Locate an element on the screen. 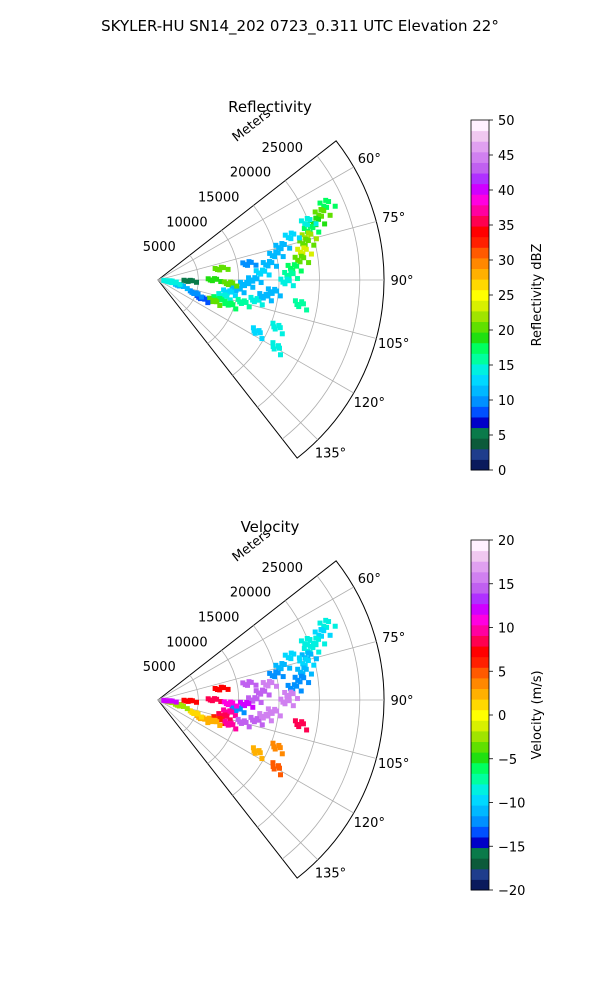 This screenshot has width=600, height=1000. colorbar-label: Reflectivity dBZ is located at coordinates (537, 295).